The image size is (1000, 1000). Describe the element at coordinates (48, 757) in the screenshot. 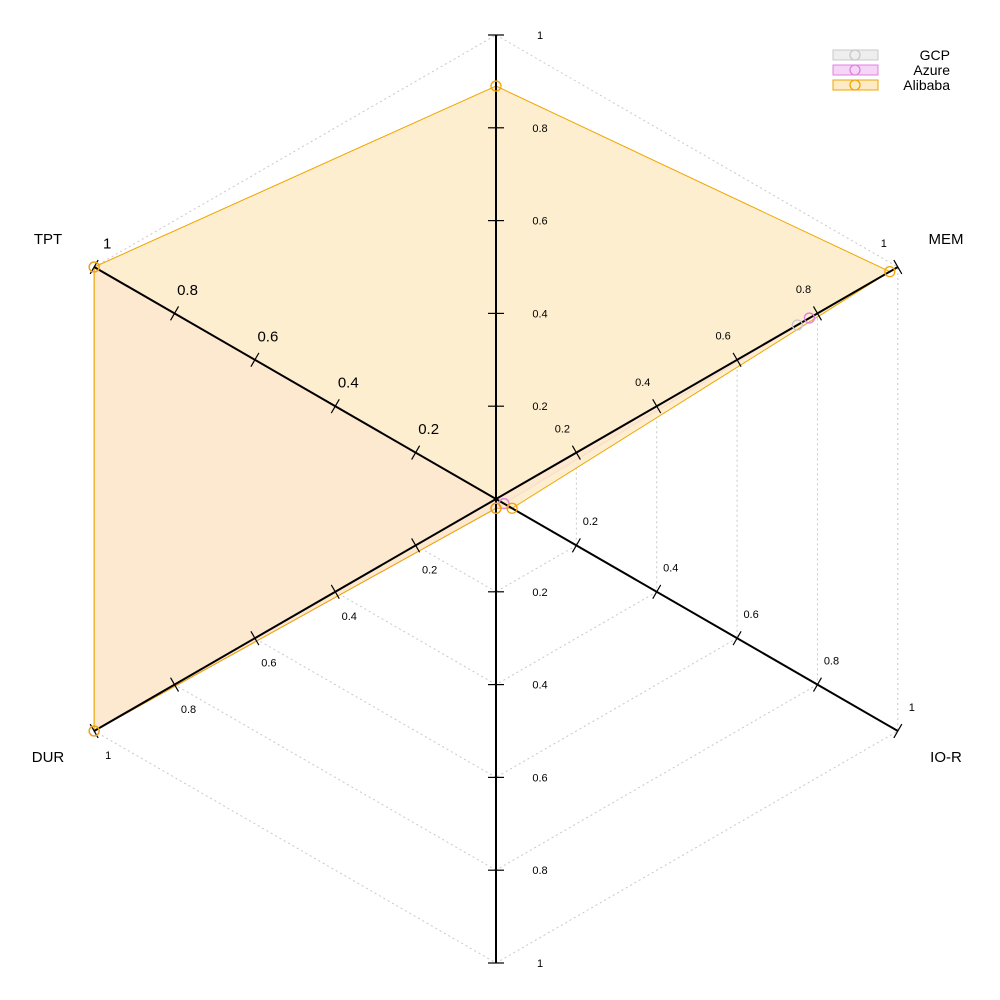

I see `axis-label-dur: DUR` at that location.